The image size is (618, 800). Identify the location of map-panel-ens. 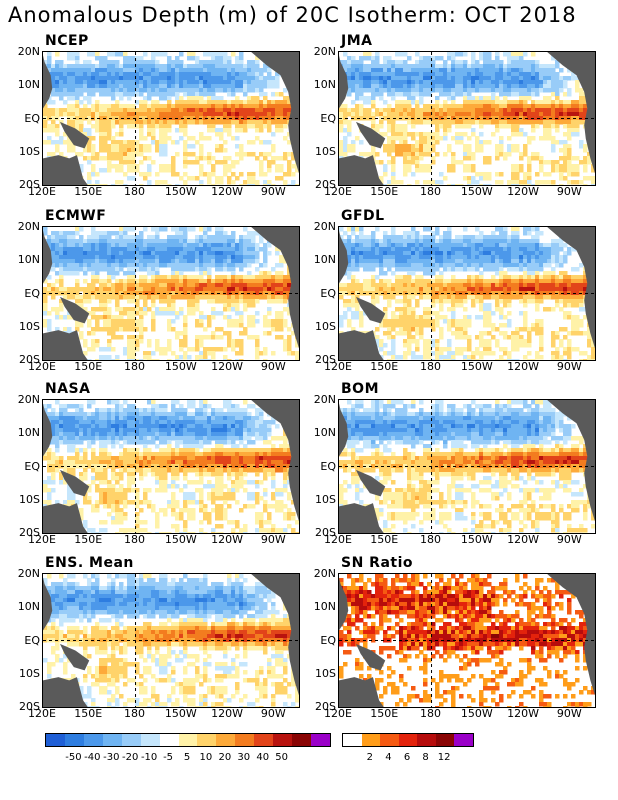
(171, 640).